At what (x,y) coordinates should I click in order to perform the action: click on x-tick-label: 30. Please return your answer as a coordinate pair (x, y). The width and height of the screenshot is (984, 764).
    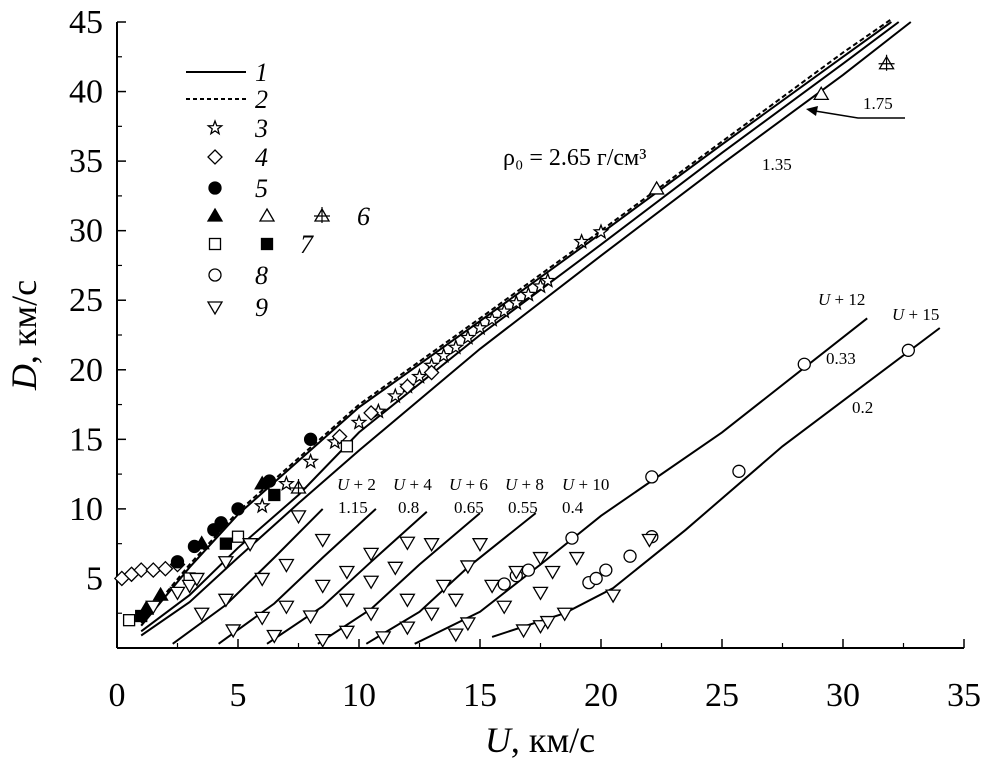
    Looking at the image, I should click on (843, 695).